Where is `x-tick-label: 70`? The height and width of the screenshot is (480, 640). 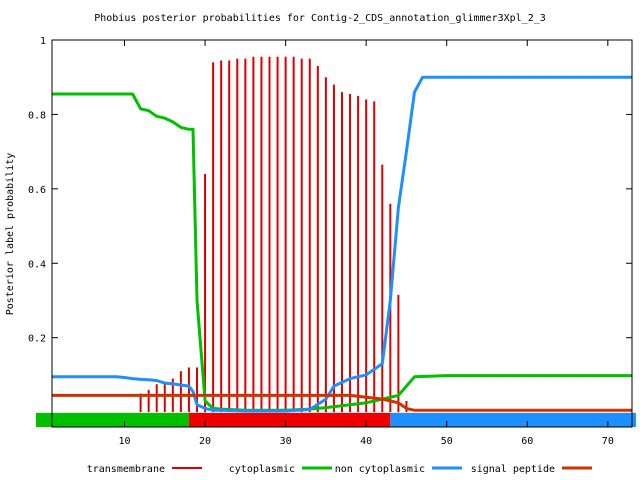 x-tick-label: 70 is located at coordinates (608, 441).